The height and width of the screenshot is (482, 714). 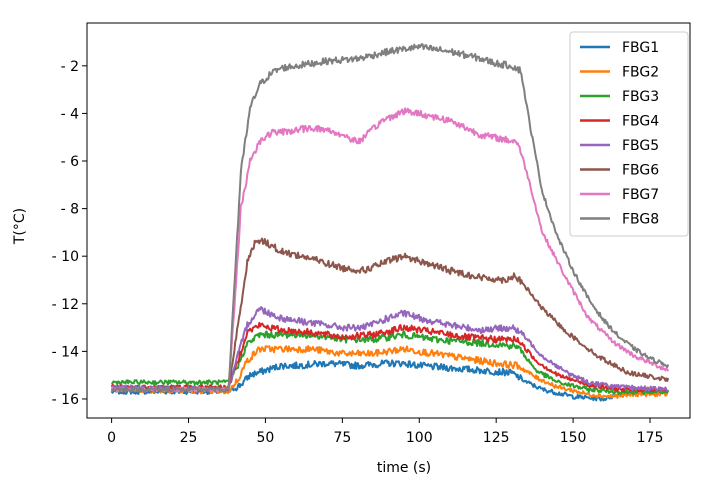 What do you see at coordinates (342, 438) in the screenshot?
I see `x-tick-label: 75` at bounding box center [342, 438].